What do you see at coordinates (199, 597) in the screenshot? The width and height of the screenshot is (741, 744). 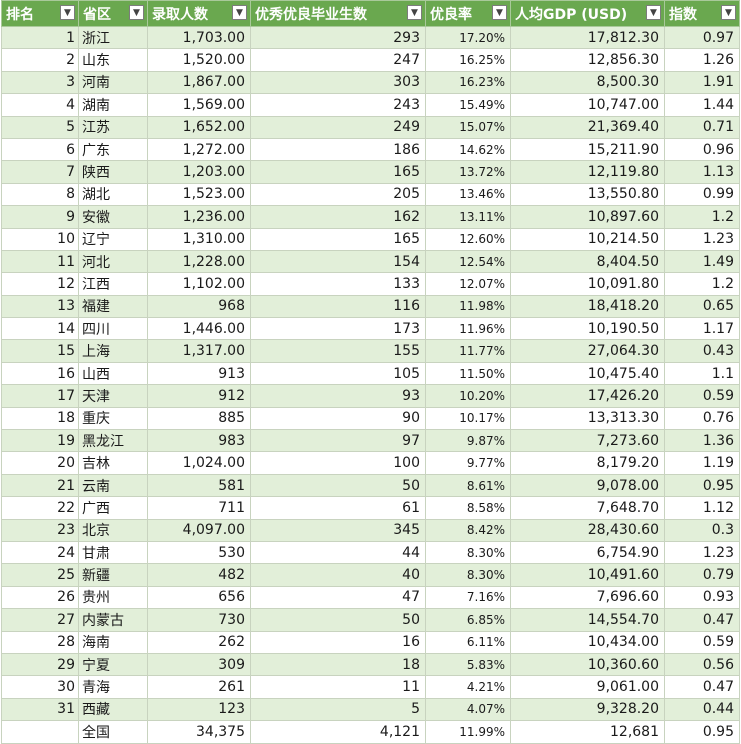 I see `admitted-cell: 656` at bounding box center [199, 597].